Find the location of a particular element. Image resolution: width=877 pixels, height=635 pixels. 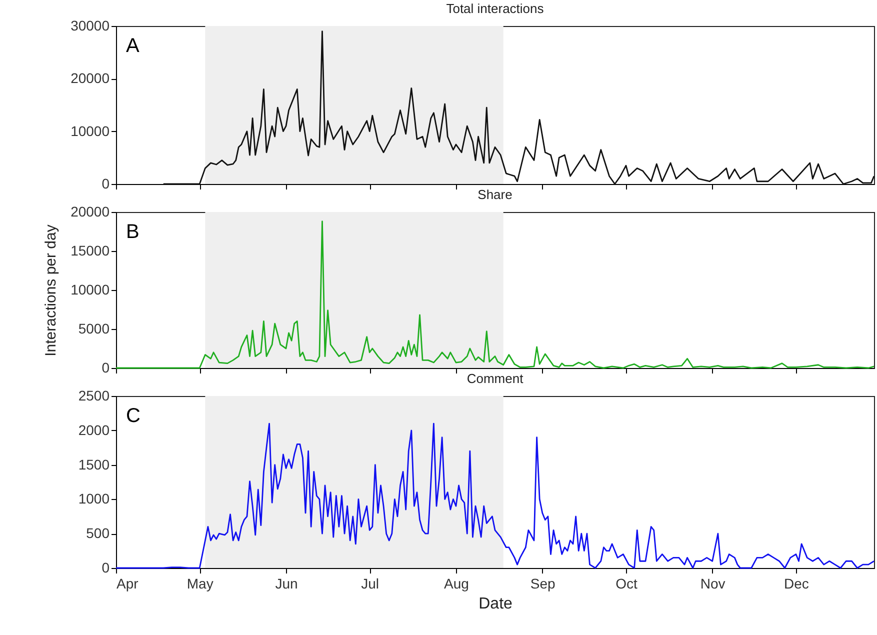

x-tick-label: Sep is located at coordinates (543, 584).